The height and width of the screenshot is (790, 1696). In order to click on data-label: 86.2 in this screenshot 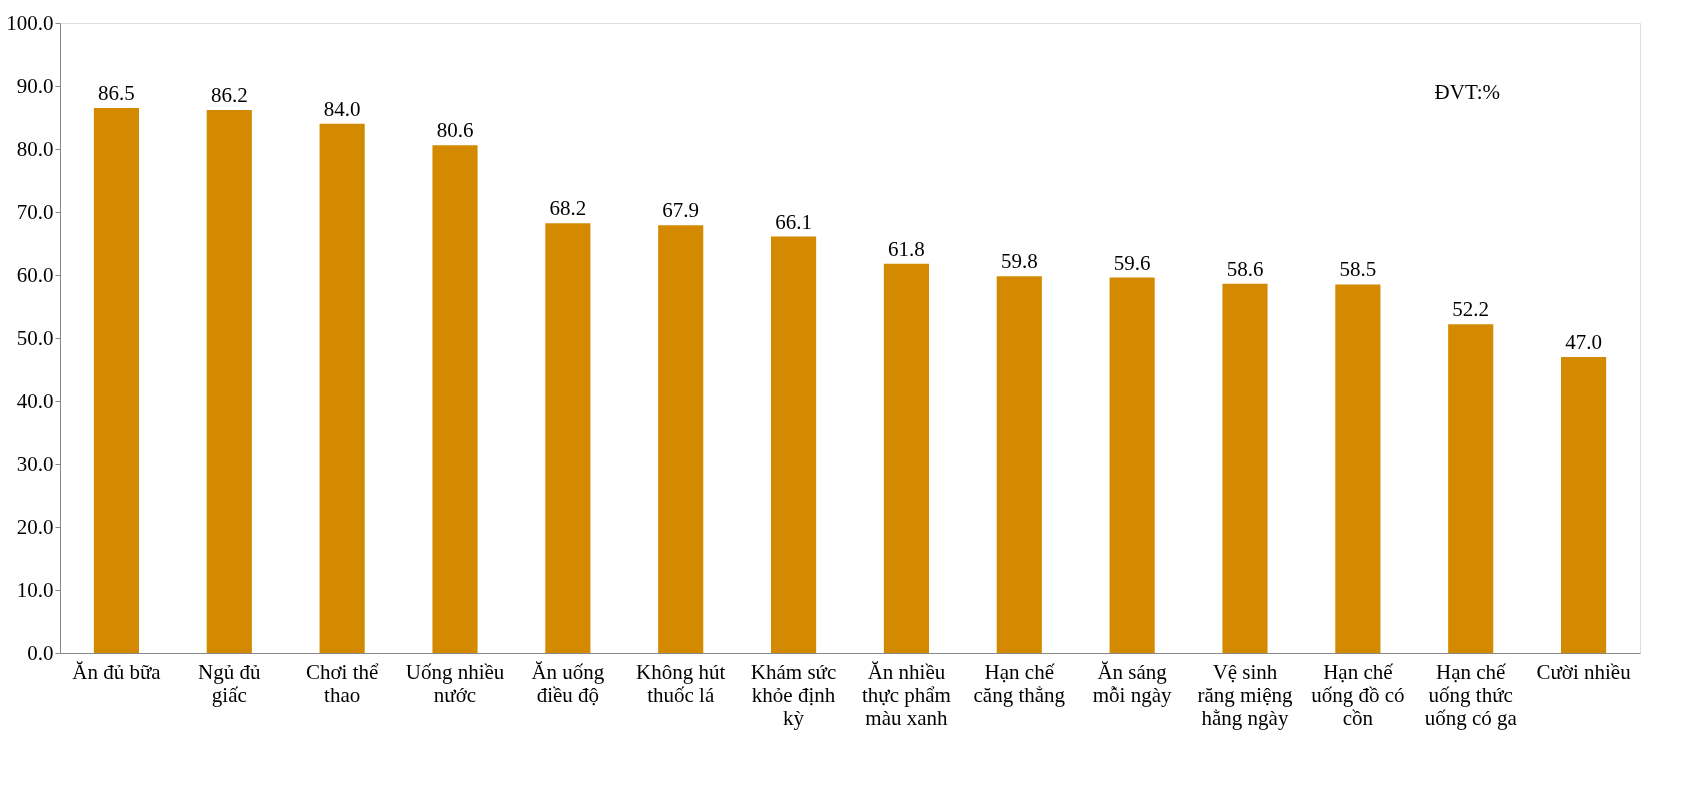, I will do `click(229, 94)`.